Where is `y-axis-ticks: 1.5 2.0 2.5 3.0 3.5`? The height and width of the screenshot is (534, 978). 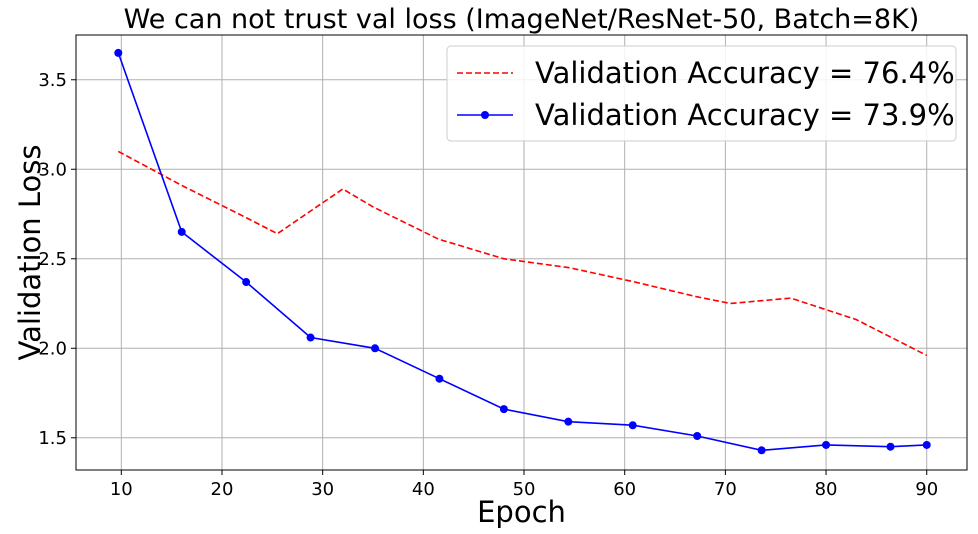
y-axis-ticks: 1.5 2.0 2.5 3.0 3.5 is located at coordinates (57, 259).